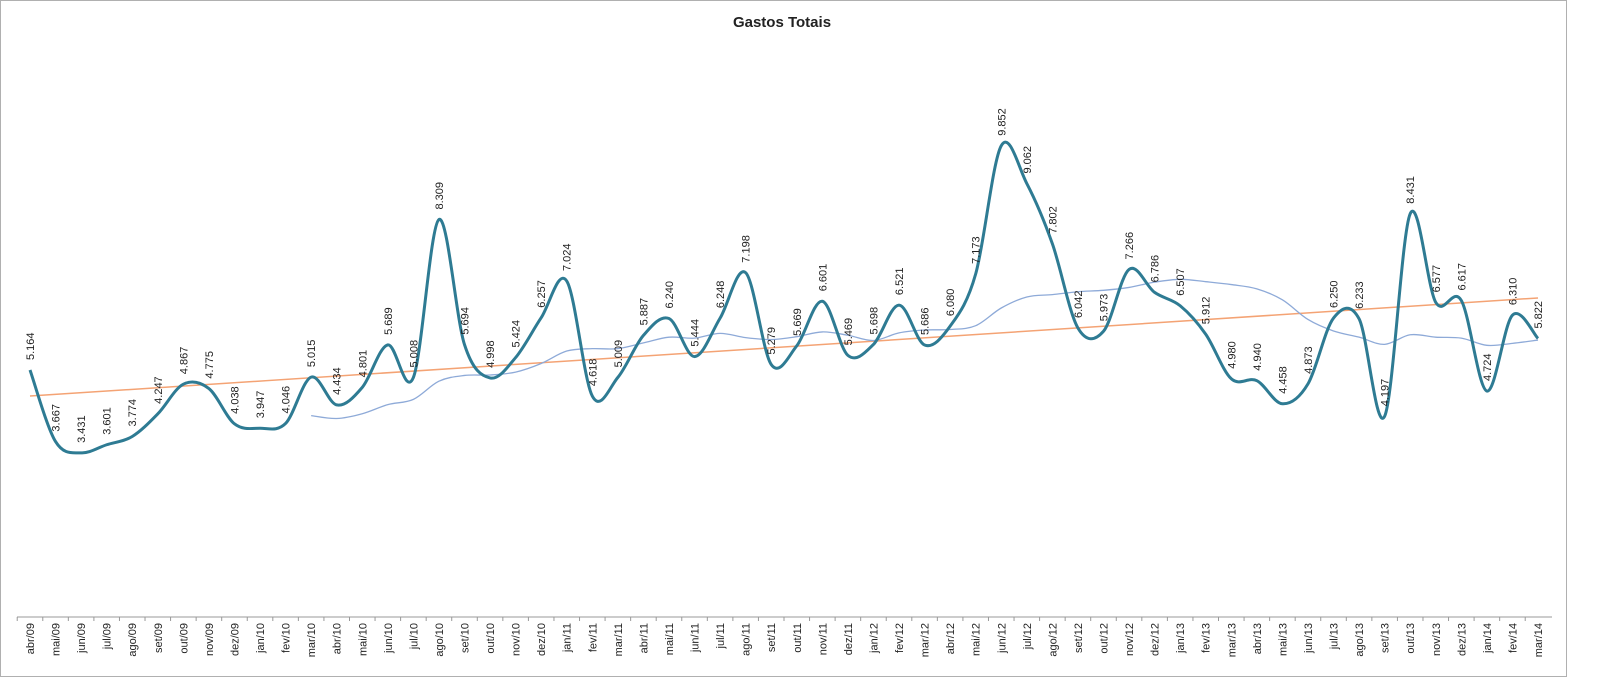 The height and width of the screenshot is (689, 1600). I want to click on data-label: 6.521, so click(900, 282).